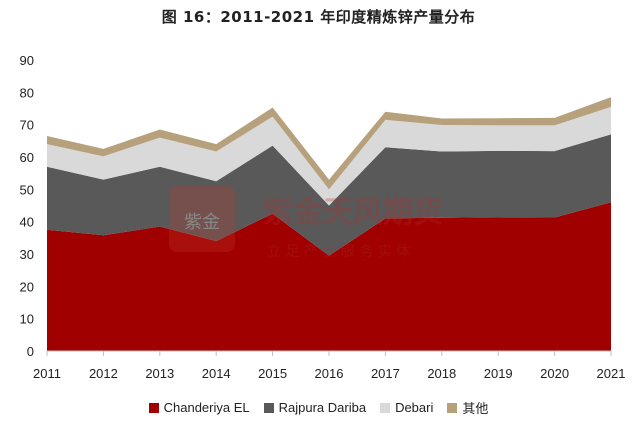 Image resolution: width=637 pixels, height=426 pixels. Describe the element at coordinates (441, 373) in the screenshot. I see `x-tick-label: 2018` at that location.